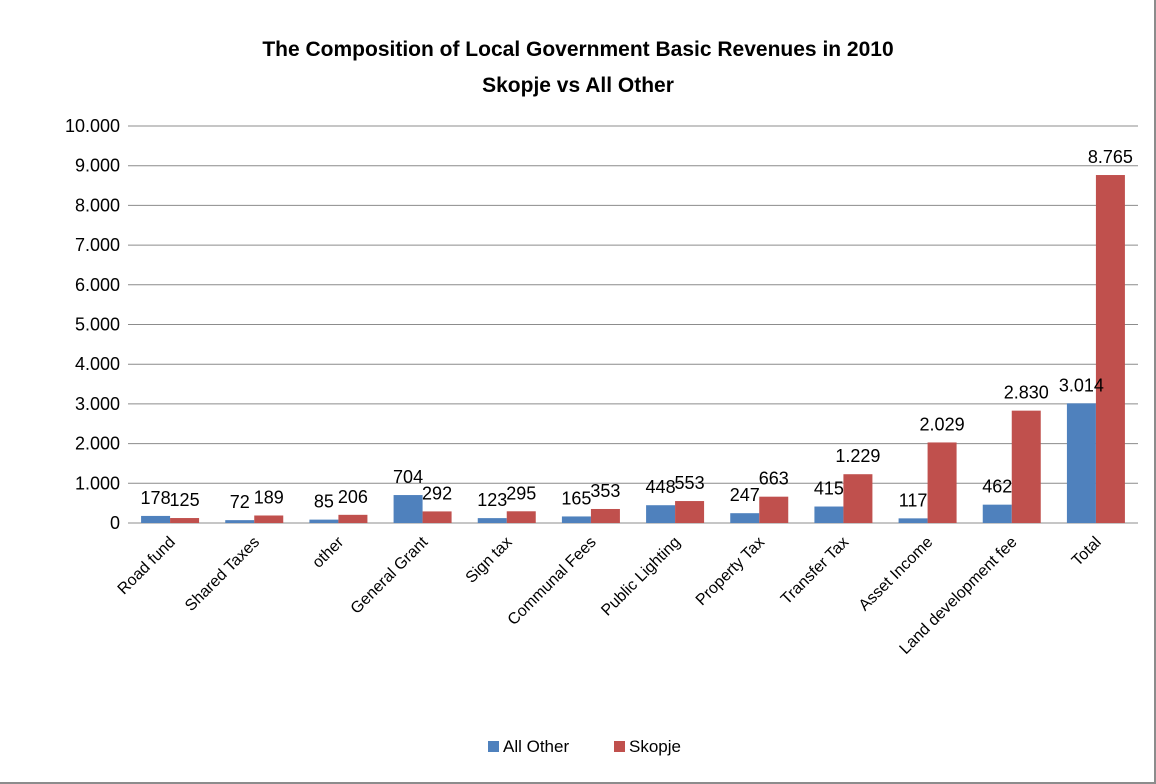 The height and width of the screenshot is (784, 1156). I want to click on data-label: 165, so click(576, 498).